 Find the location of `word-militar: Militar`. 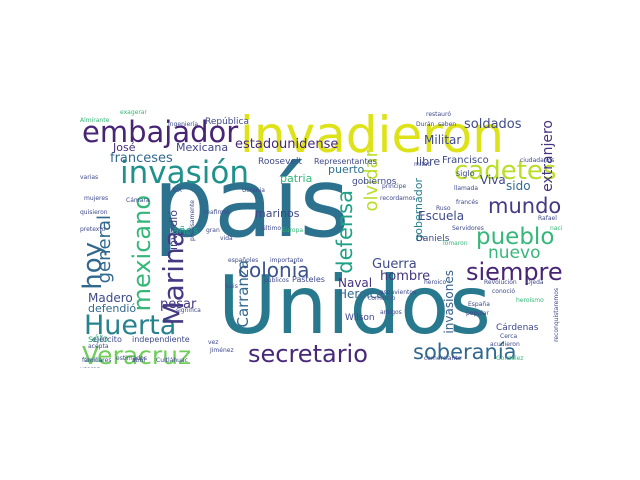

word-militar: Militar is located at coordinates (443, 140).